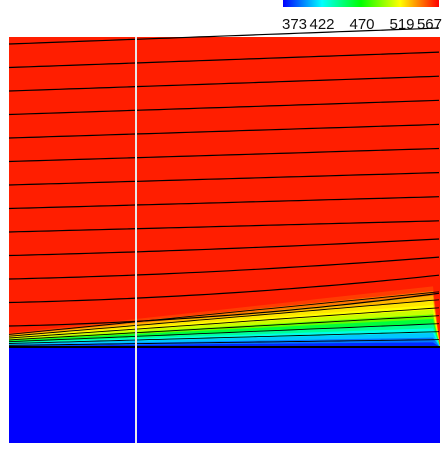 The image size is (445, 450). I want to click on colorbar-ticks: 373 422 470 519 567, so click(362, 24).